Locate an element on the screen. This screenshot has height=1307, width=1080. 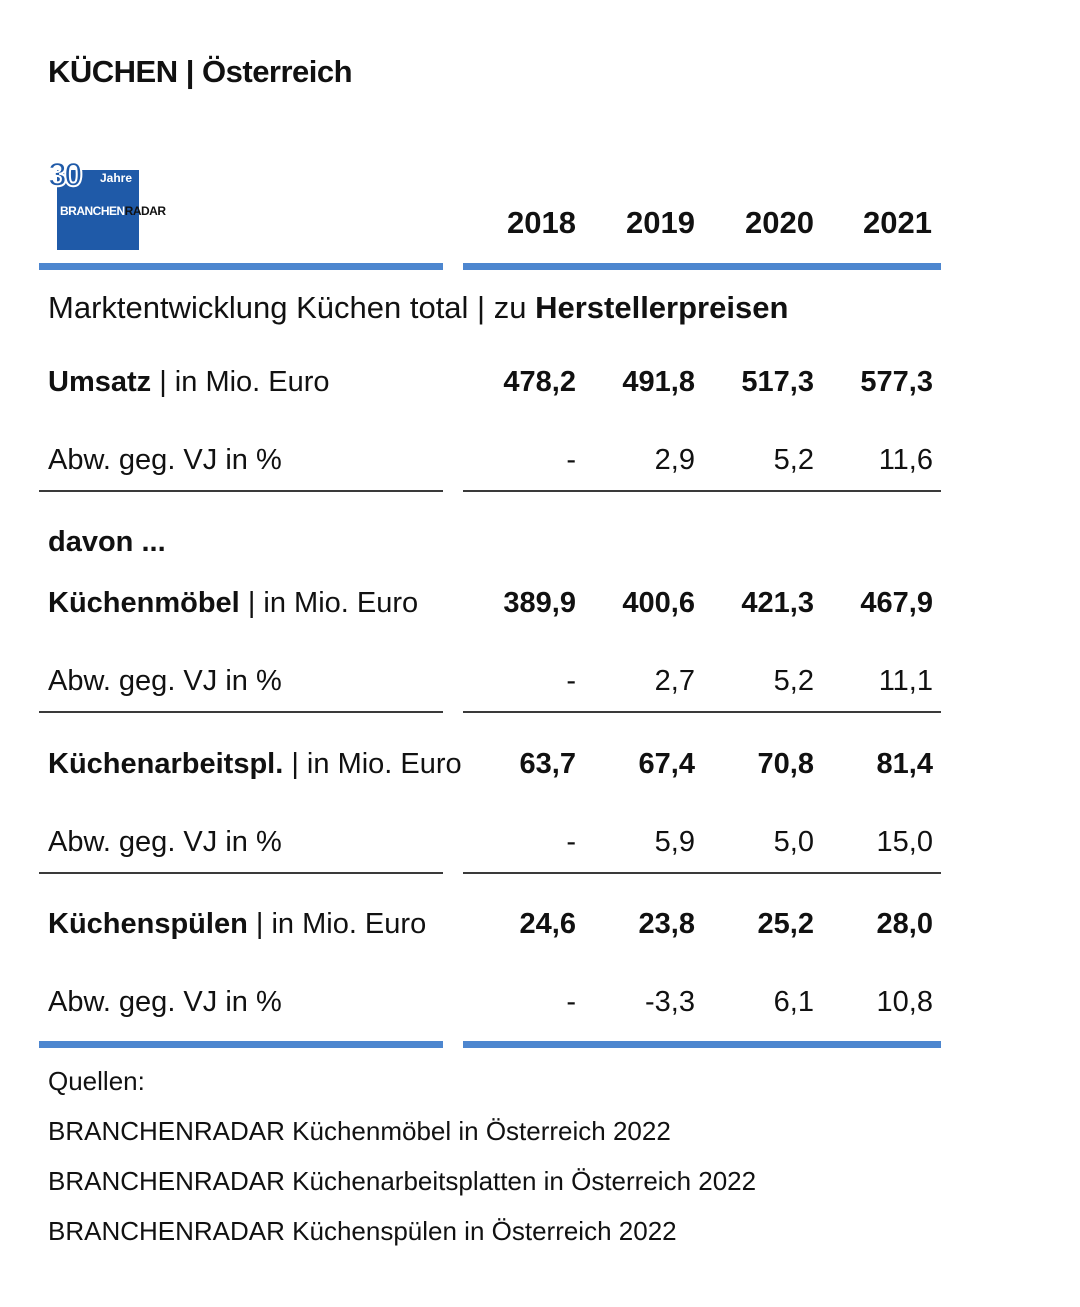
row-name: Umsatz is located at coordinates (100, 382).